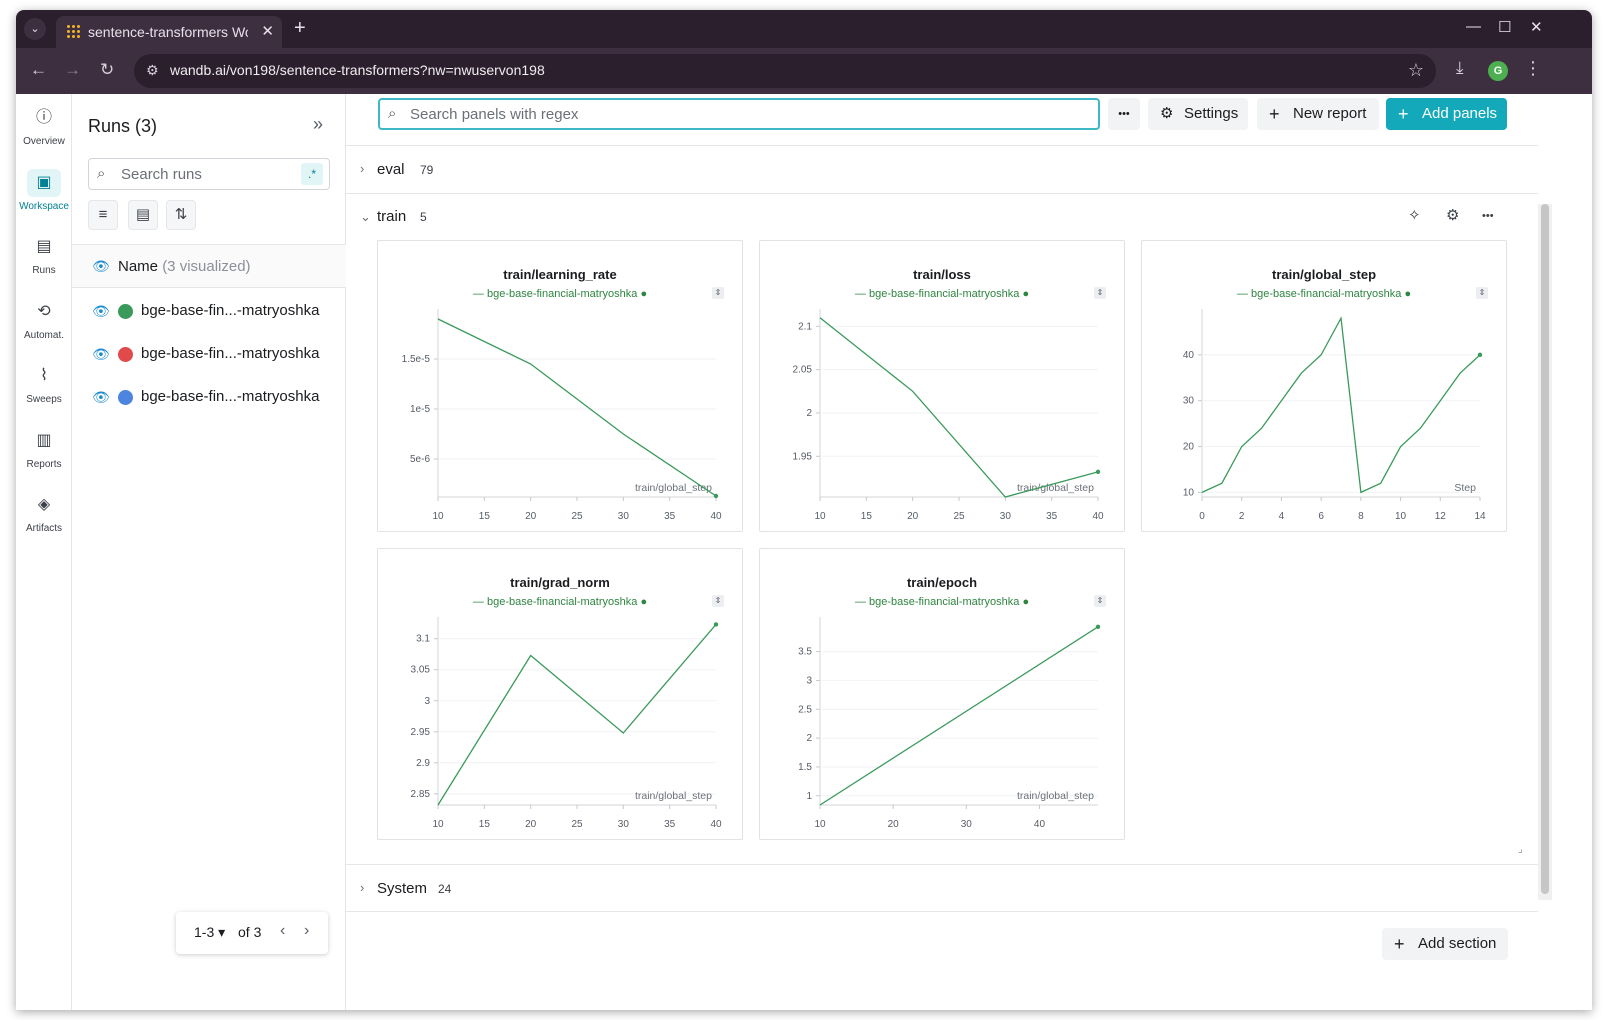 This screenshot has height=1020, width=1607. I want to click on browser-menu-icon: ⋮, so click(1533, 68).